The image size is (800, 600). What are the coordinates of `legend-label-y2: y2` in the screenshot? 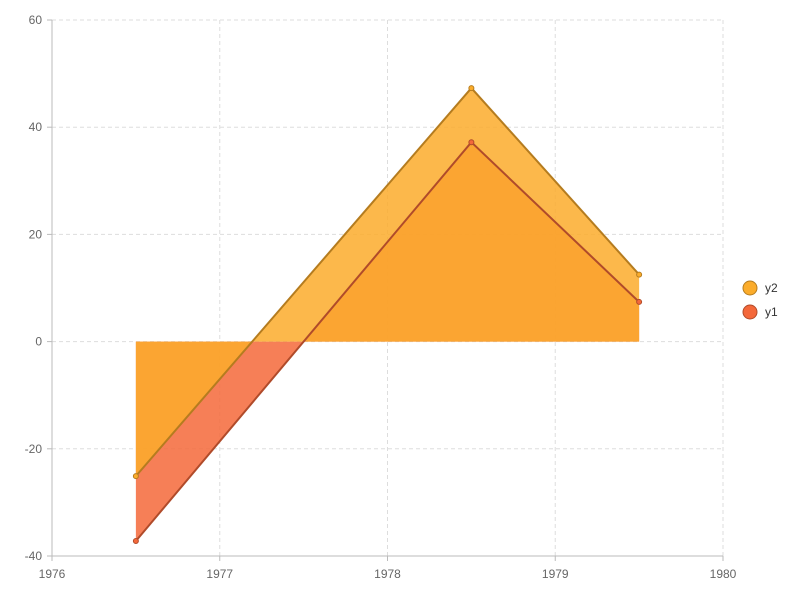 It's located at (771, 288).